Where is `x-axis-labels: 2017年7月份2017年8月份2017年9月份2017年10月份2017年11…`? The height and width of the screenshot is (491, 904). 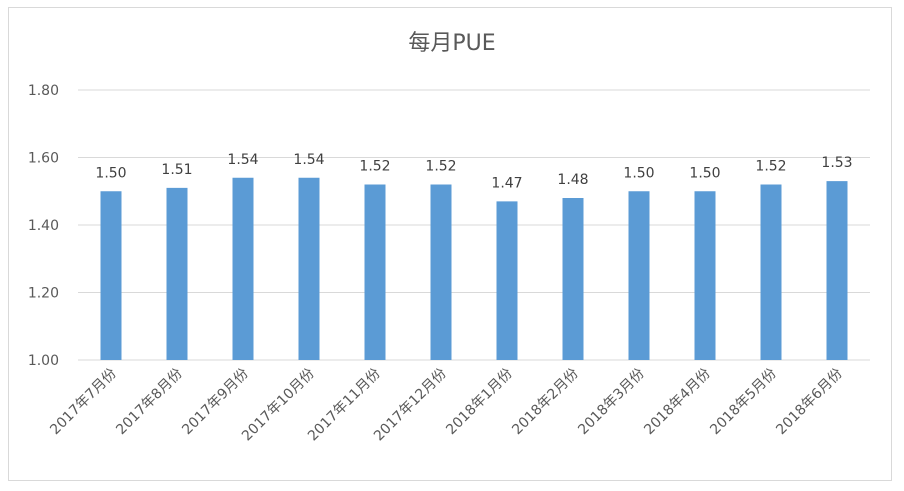
x-axis-labels: 2017年7月份2017年8月份2017年9月份2017年10月份2017年11… is located at coordinates (446, 405).